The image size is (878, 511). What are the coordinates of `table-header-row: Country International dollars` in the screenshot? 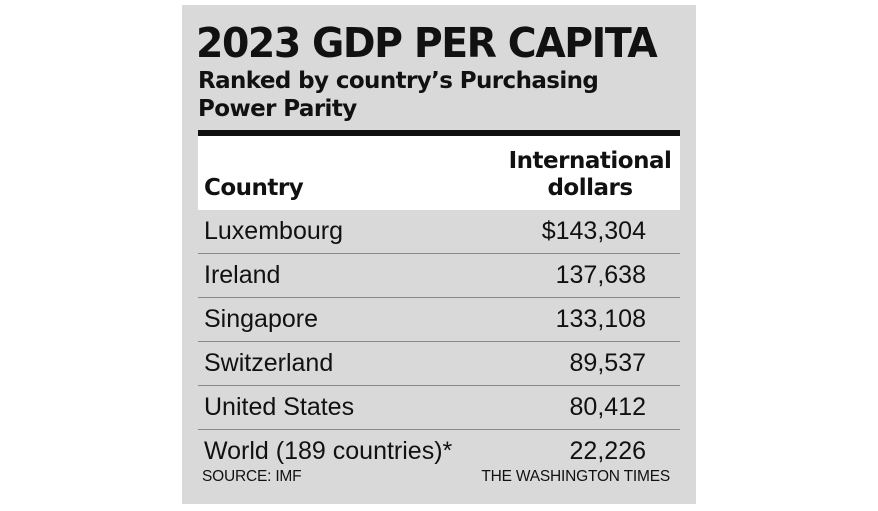 It's located at (439, 170).